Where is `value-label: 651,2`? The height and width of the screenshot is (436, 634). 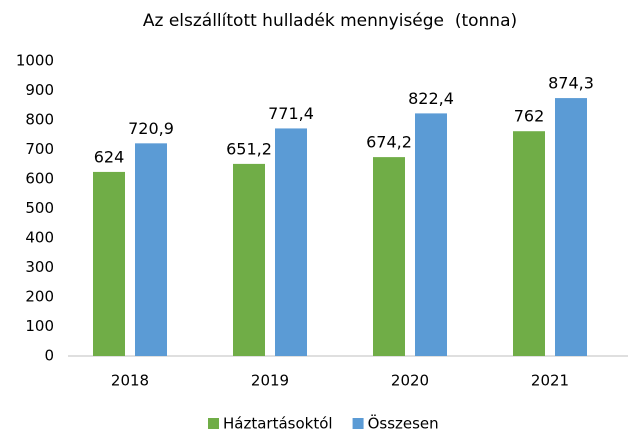 value-label: 651,2 is located at coordinates (249, 148).